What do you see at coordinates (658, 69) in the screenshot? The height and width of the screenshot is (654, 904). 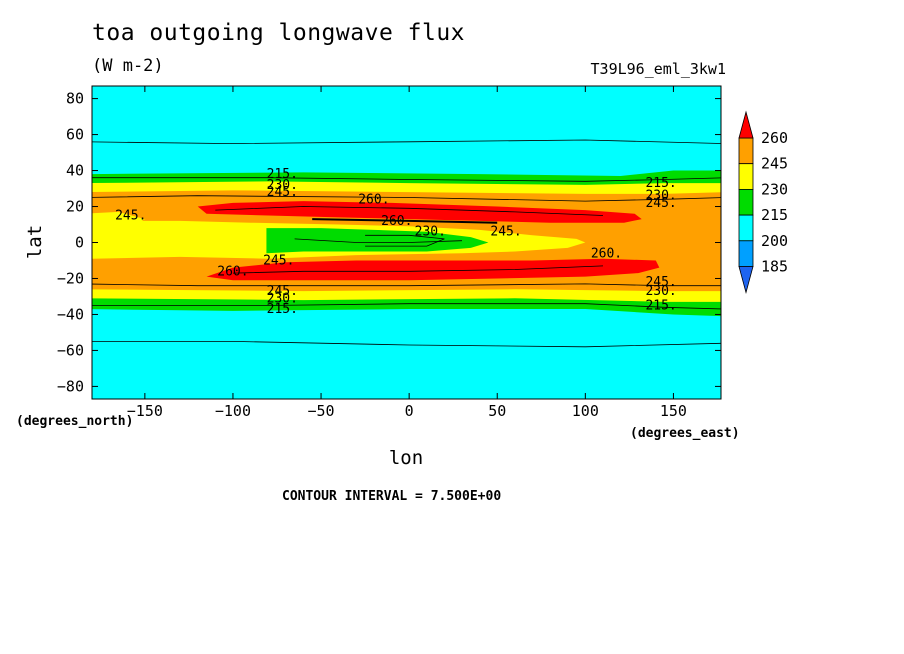 I see `run-id: T39L96_eml_3kw1` at bounding box center [658, 69].